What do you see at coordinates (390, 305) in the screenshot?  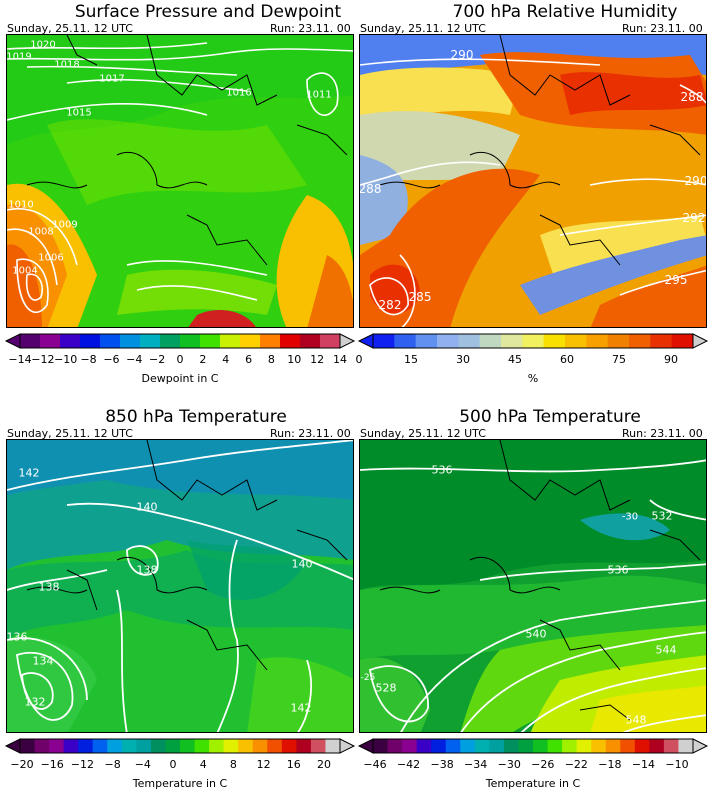 I see `isoline-label: 282` at bounding box center [390, 305].